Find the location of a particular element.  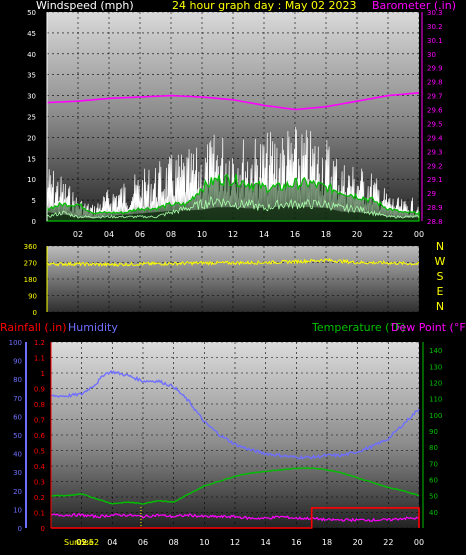

wind-average-series is located at coordinates (233, 197).